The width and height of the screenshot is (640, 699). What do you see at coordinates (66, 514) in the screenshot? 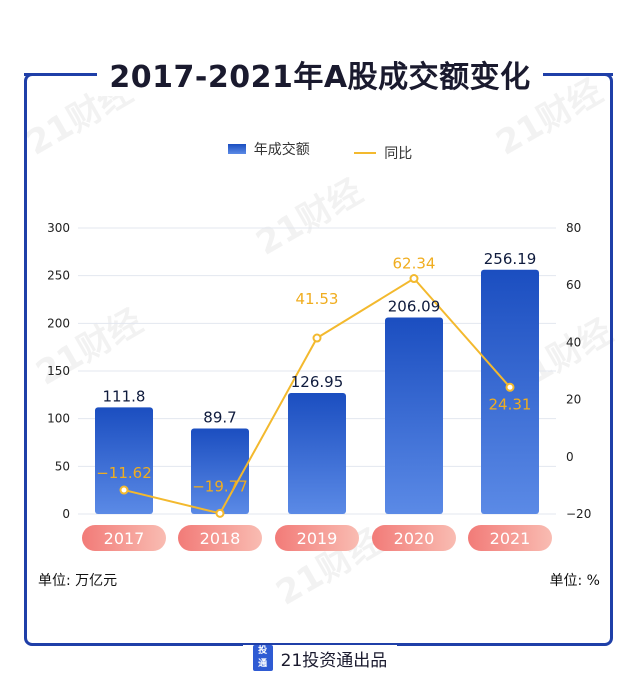
I see `y-left-tick-label: 0` at bounding box center [66, 514].